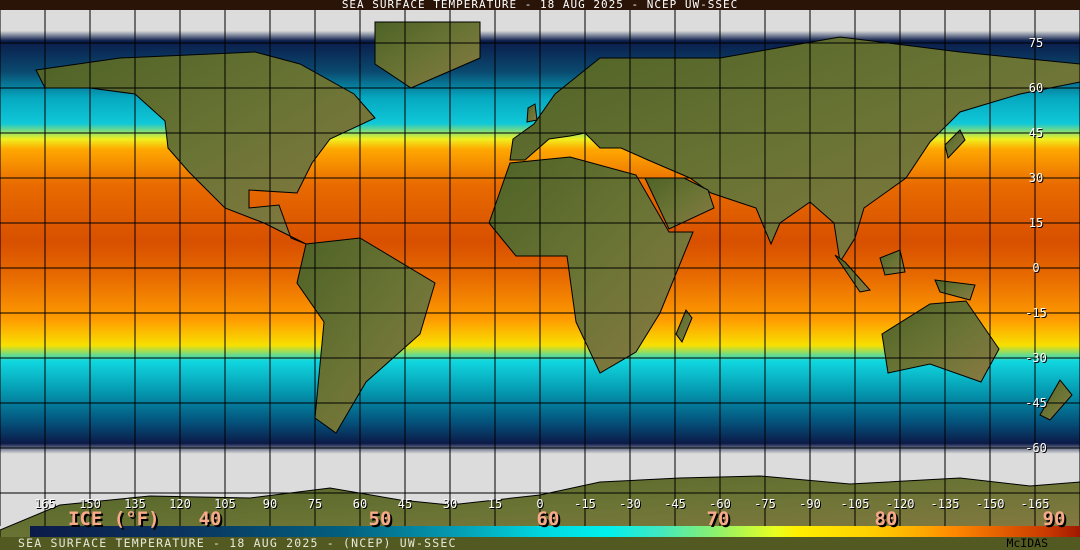 Image resolution: width=1080 pixels, height=550 pixels. I want to click on latitude-label: -45, so click(1036, 403).